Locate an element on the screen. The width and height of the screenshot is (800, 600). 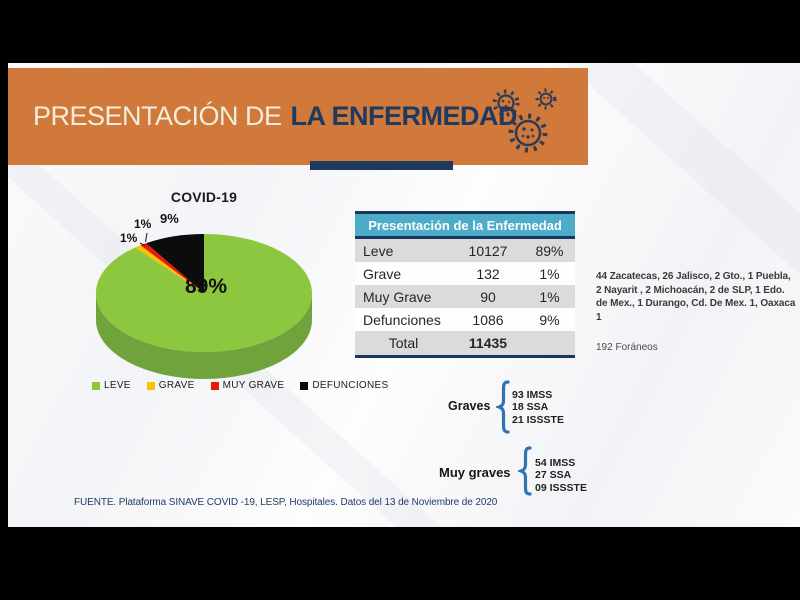
muy-graves-item: 27 SSA is located at coordinates (553, 475).